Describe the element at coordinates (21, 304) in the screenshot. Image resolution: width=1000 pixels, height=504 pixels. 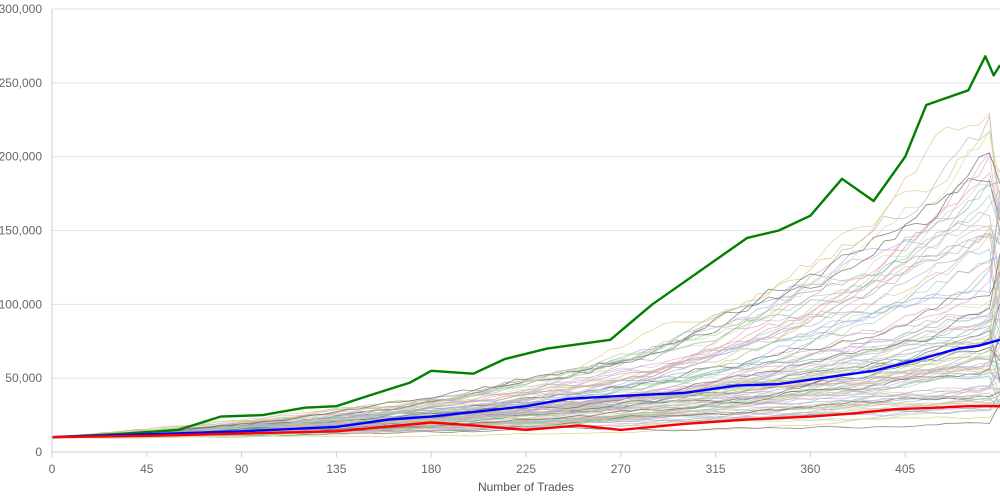
I see `y-tick-label: 100,000` at that location.